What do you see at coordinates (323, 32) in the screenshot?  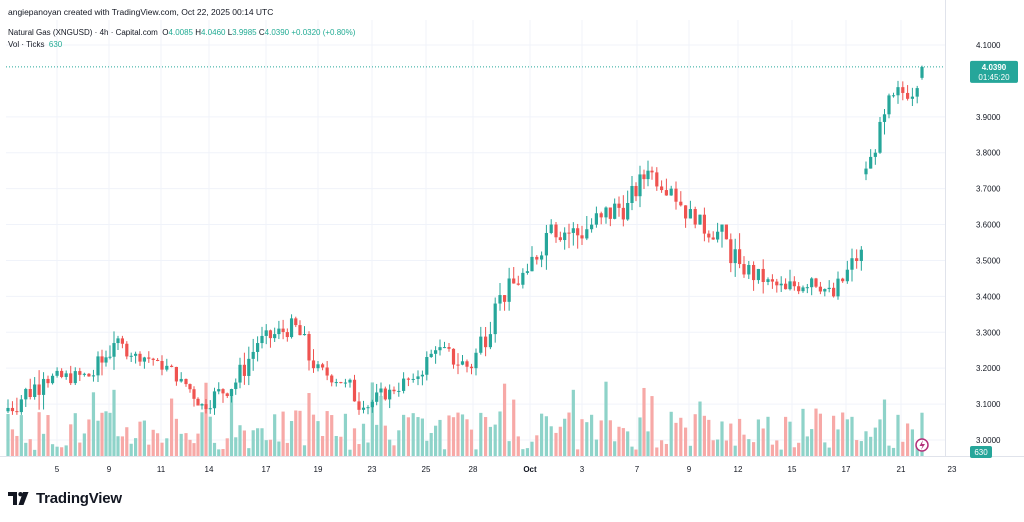 I see `change-value: +0.0320 (+0.80%)` at bounding box center [323, 32].